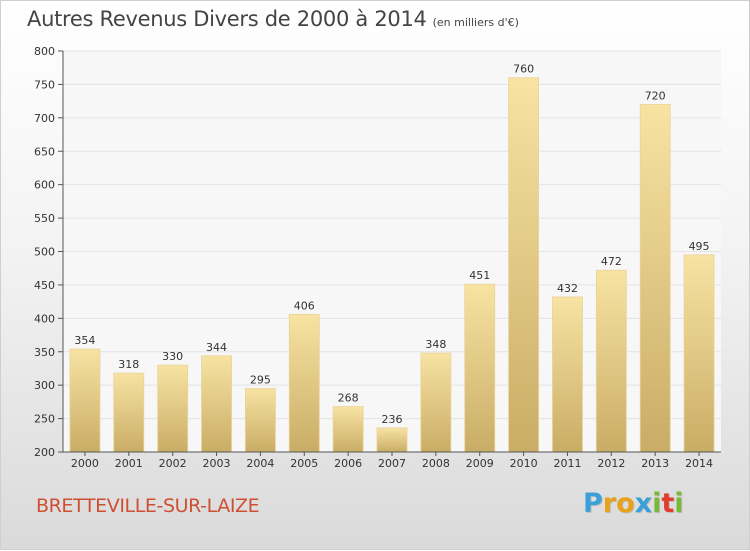  Describe the element at coordinates (44, 118) in the screenshot. I see `y-tick-label: 700` at that location.